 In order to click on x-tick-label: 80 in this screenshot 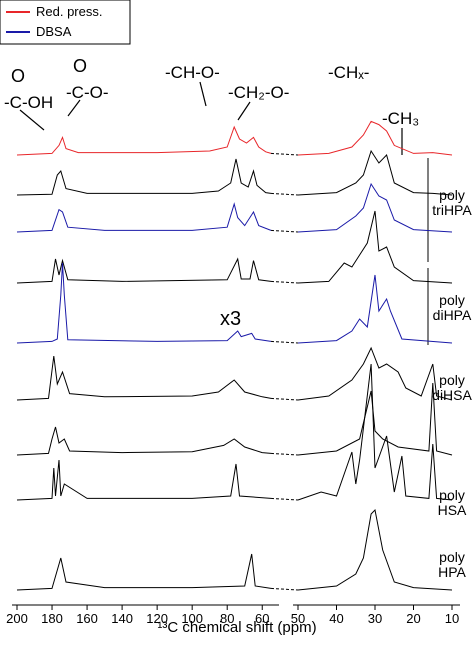, I will do `click(227, 618)`.